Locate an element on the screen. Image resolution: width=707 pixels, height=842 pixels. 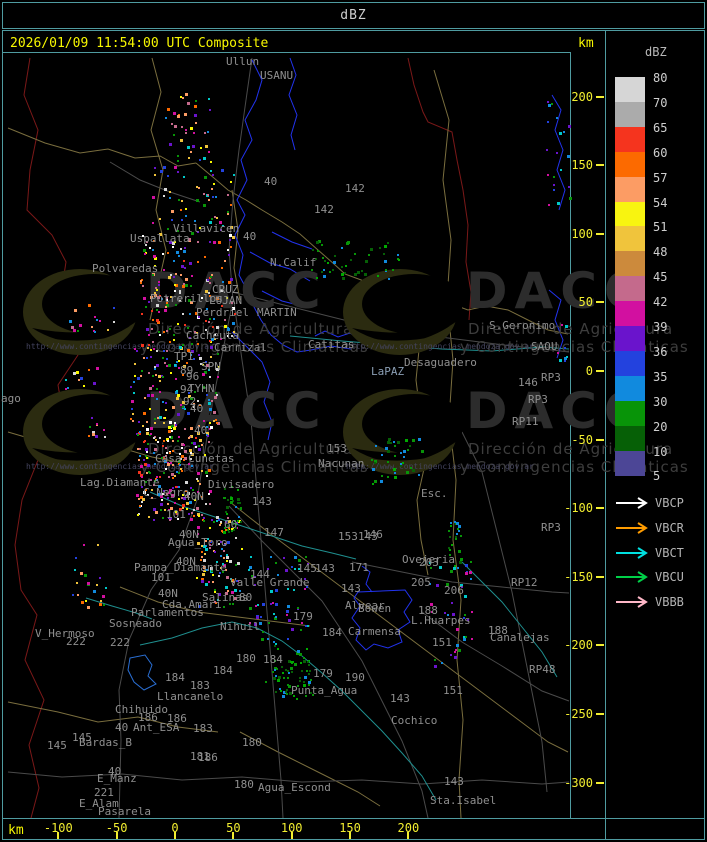
y-tick-mark is located at coordinates (600, 576).